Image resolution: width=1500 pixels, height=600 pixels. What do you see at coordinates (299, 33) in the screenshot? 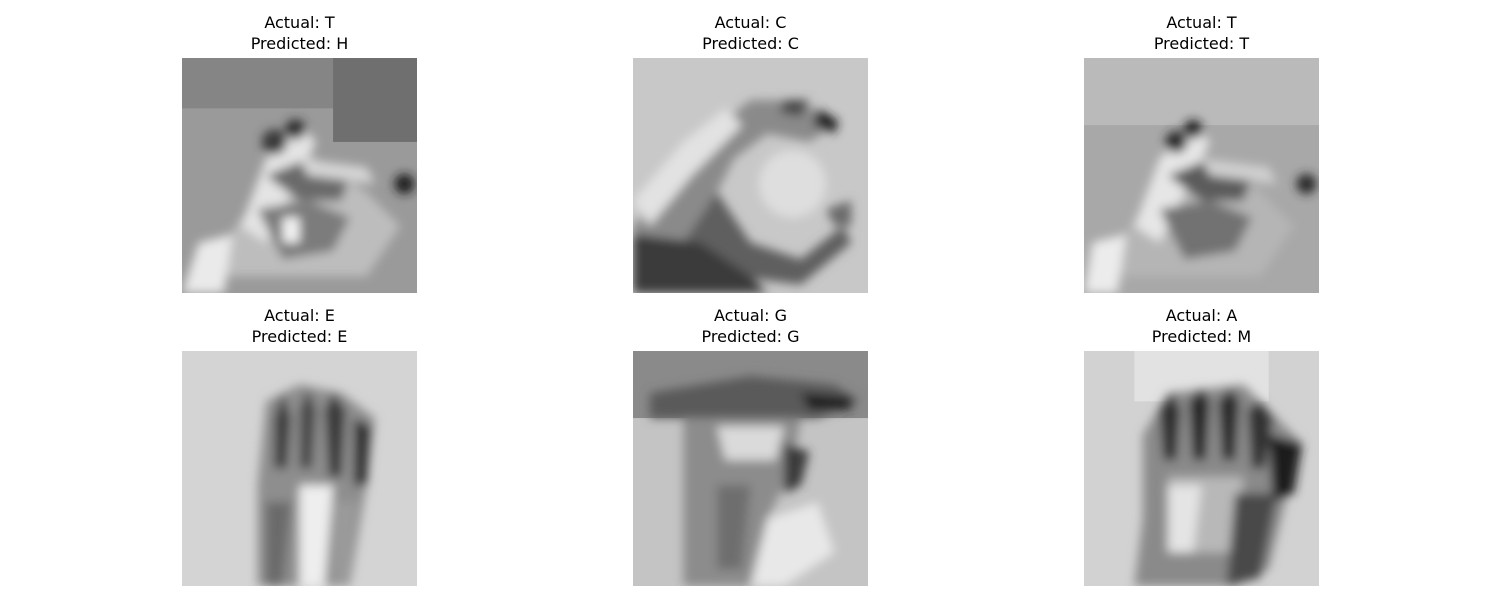
I see `panel-title: Actual: T Predicted: H` at bounding box center [299, 33].